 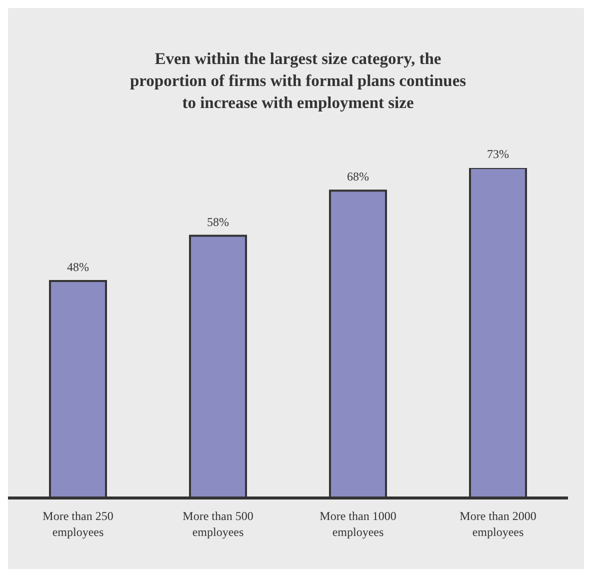 What do you see at coordinates (498, 154) in the screenshot?
I see `data-label: 73%` at bounding box center [498, 154].